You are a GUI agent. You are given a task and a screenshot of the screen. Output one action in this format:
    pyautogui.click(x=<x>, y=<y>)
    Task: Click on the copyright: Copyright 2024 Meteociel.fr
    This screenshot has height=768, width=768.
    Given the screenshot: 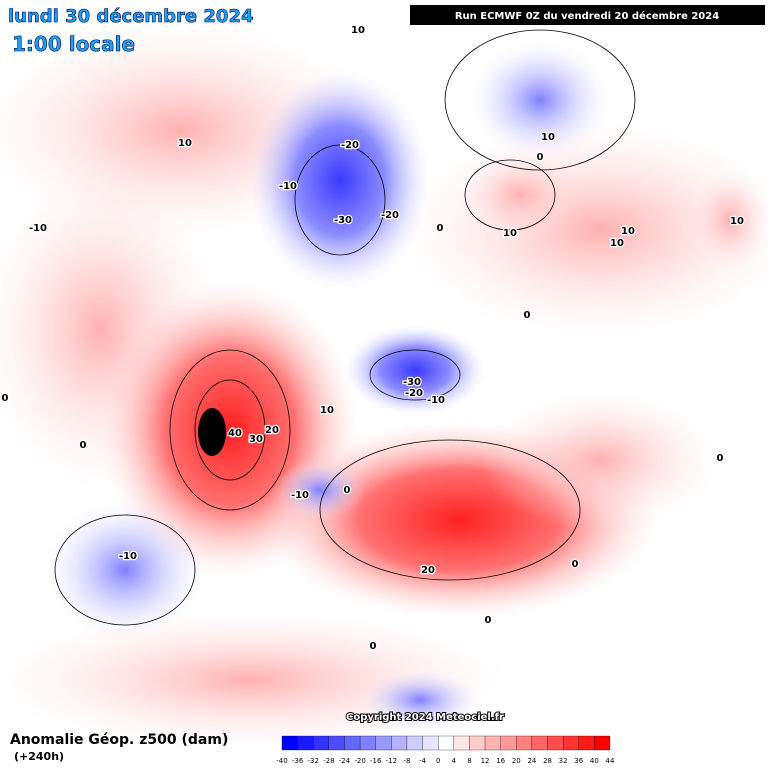 What is the action you would take?
    pyautogui.click(x=425, y=717)
    